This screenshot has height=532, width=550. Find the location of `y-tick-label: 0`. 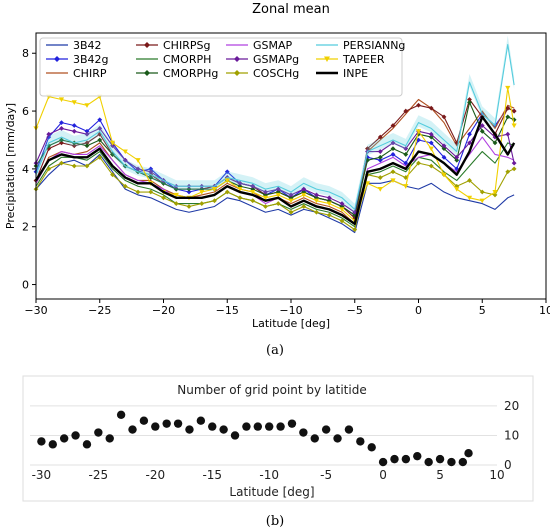

y-tick-label: 0 is located at coordinates (508, 465).